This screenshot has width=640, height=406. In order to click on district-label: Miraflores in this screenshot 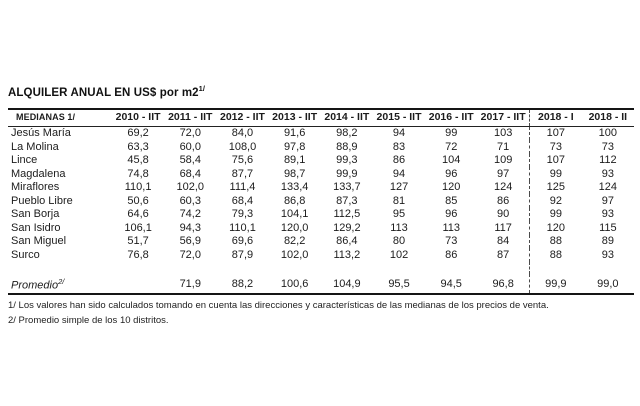, I will do `click(35, 187)`.